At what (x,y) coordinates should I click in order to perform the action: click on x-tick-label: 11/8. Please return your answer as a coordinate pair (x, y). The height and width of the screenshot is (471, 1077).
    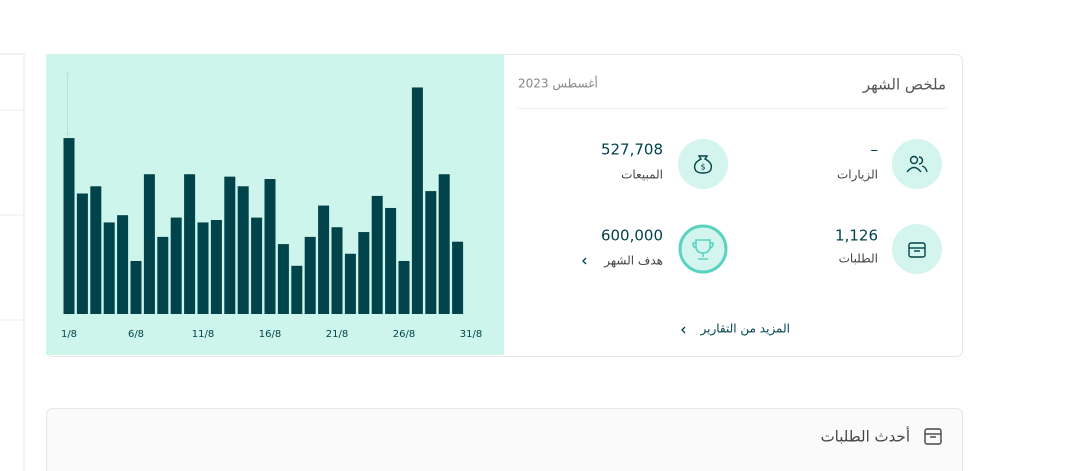
    Looking at the image, I should click on (203, 334).